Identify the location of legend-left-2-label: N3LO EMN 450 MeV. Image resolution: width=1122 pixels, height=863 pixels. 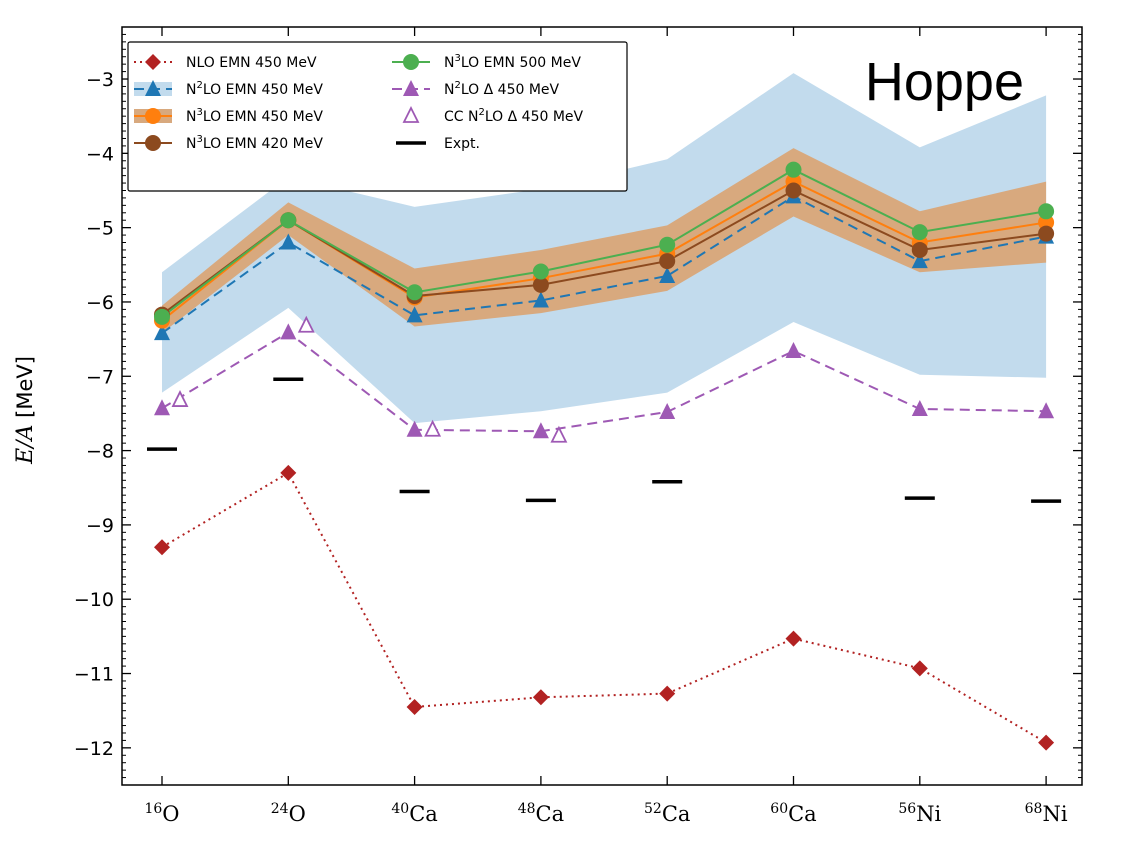
(254, 116).